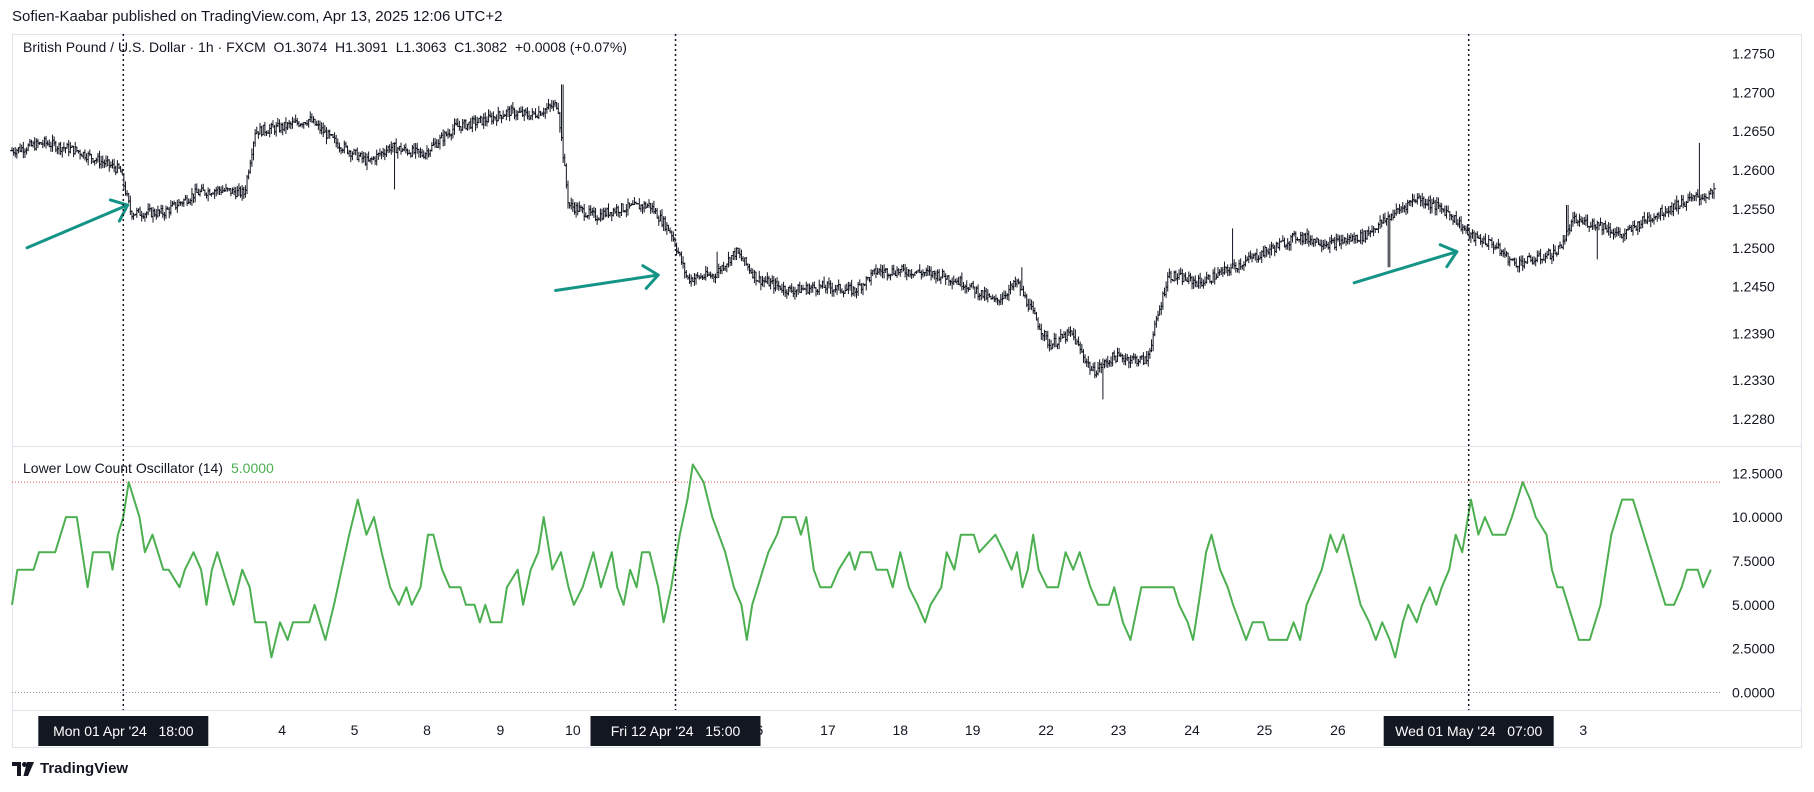 This screenshot has height=792, width=1814. I want to click on time-axis-tick: 24, so click(1192, 730).